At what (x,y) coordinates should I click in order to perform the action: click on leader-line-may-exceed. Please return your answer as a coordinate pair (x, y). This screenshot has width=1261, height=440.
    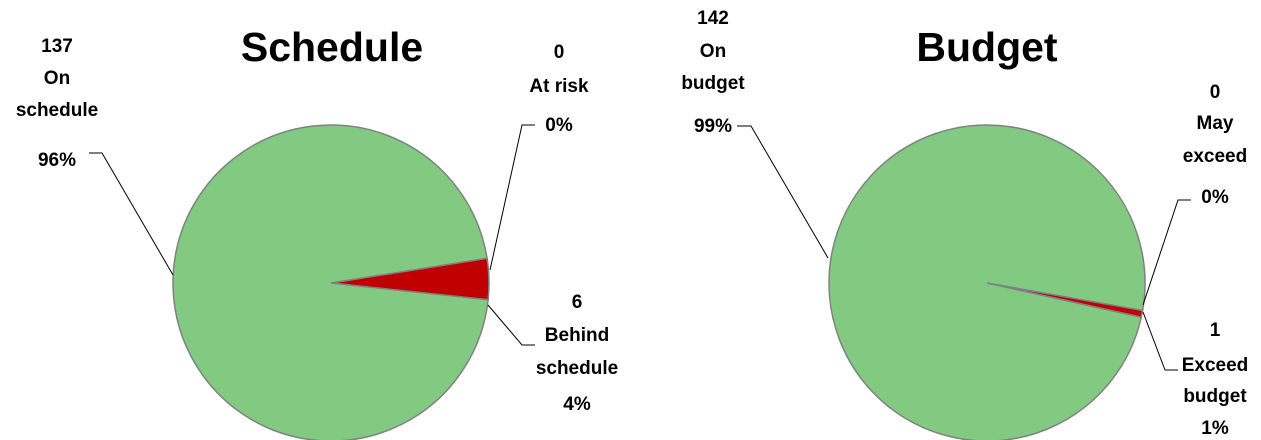
    Looking at the image, I should click on (1166, 252).